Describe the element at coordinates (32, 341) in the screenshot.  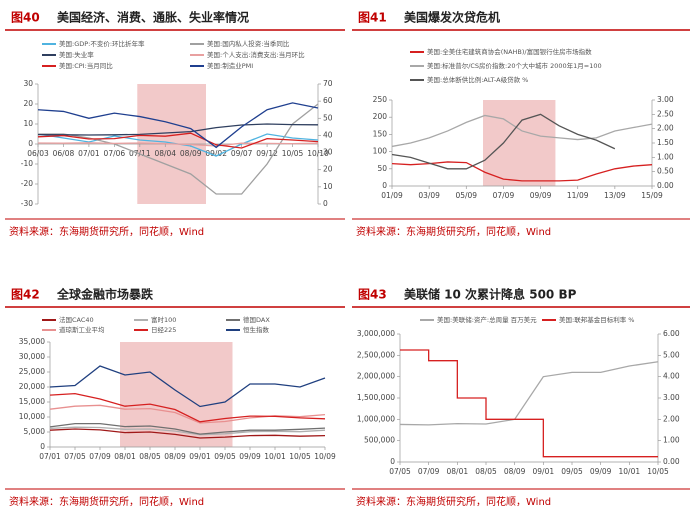
I see `y-tick-label: 35,000` at that location.